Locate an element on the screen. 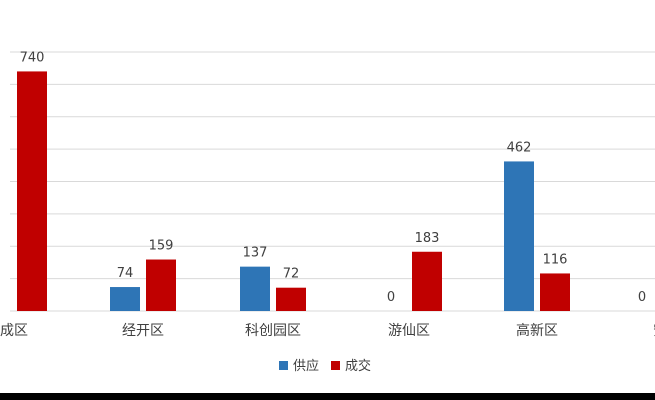 The width and height of the screenshot is (655, 400). legend-label-deal: 成交 is located at coordinates (358, 366).